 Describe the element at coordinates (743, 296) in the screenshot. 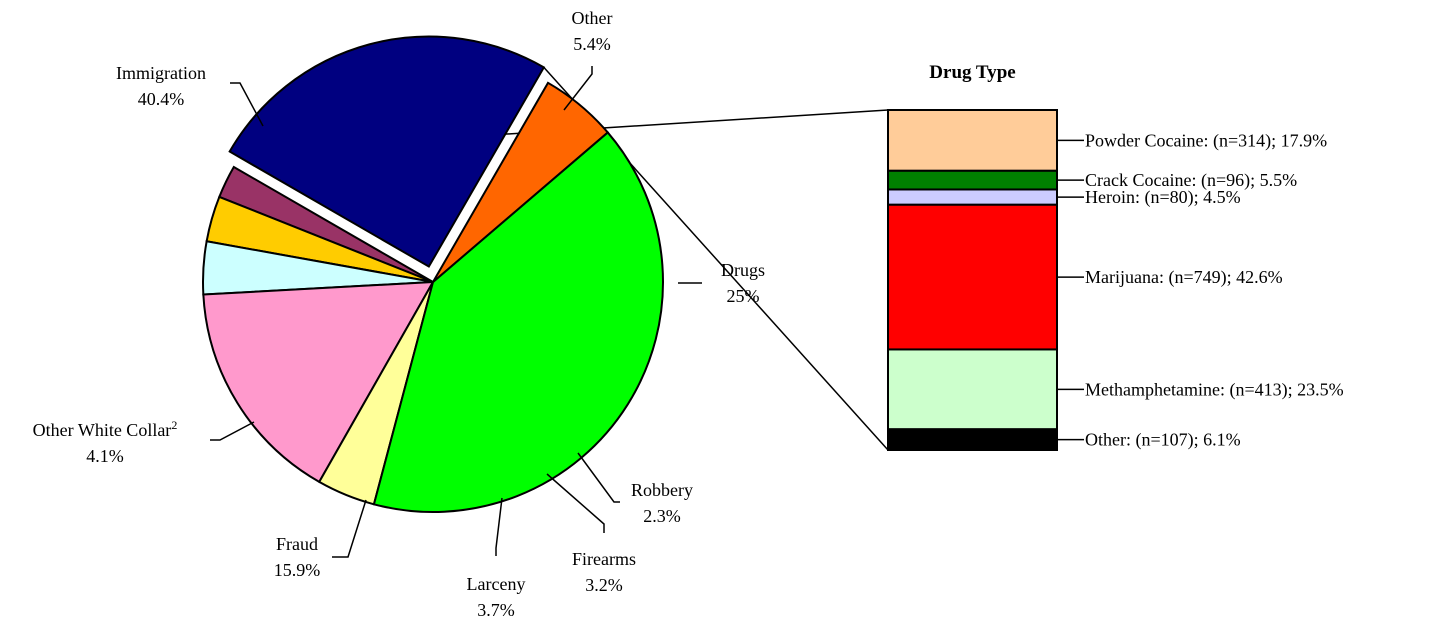

I see `slice-value-drugs: 25%` at that location.